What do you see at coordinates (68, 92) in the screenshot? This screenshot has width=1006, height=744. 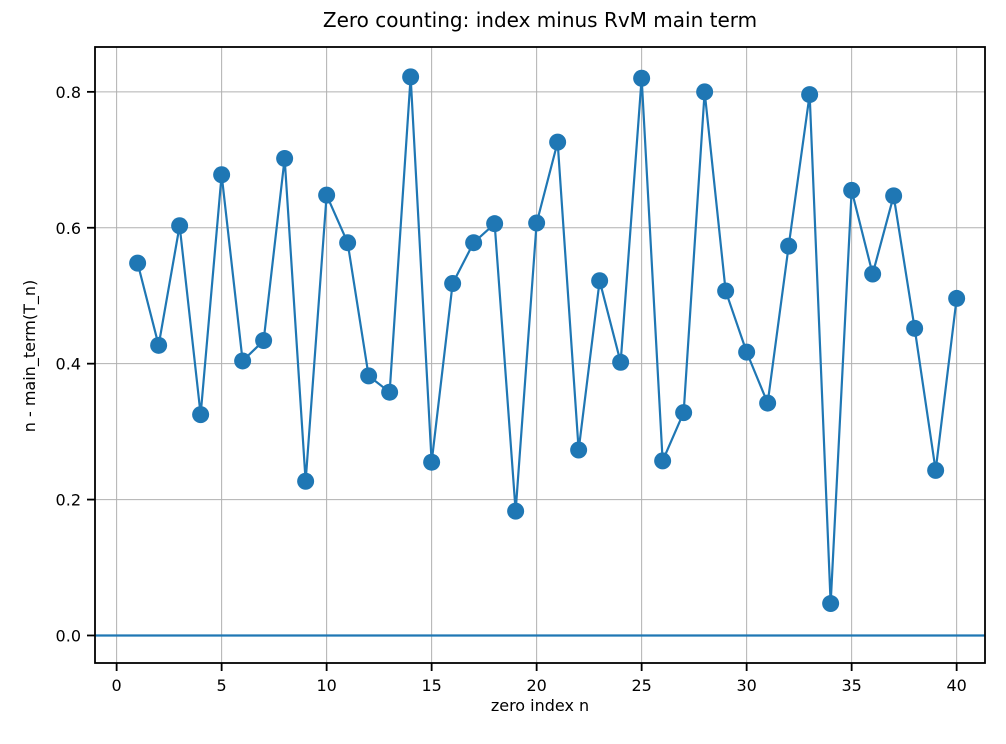 I see `y-tick-label: 0.8` at bounding box center [68, 92].